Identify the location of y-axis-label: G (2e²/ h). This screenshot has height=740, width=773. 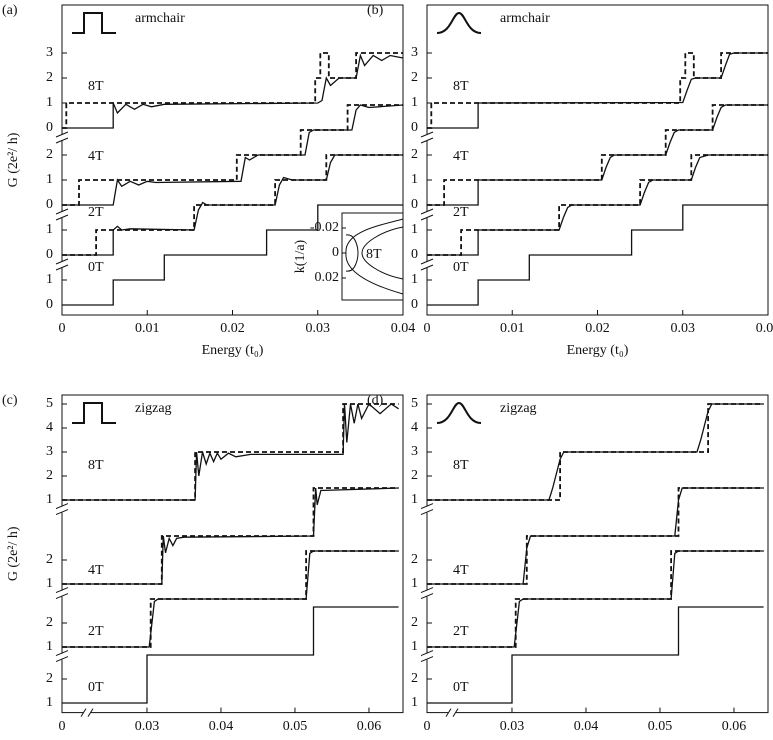
(13, 553).